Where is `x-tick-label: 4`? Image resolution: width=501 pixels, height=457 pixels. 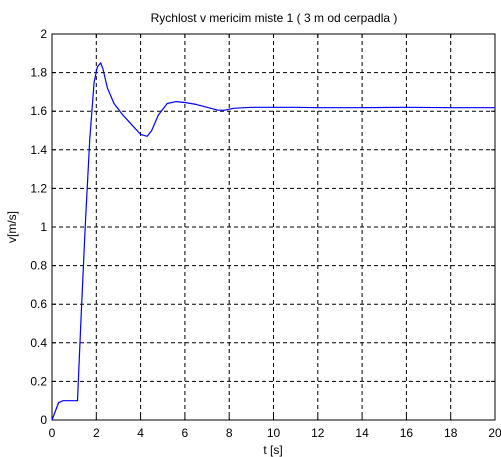
x-tick-label: 4 is located at coordinates (140, 433).